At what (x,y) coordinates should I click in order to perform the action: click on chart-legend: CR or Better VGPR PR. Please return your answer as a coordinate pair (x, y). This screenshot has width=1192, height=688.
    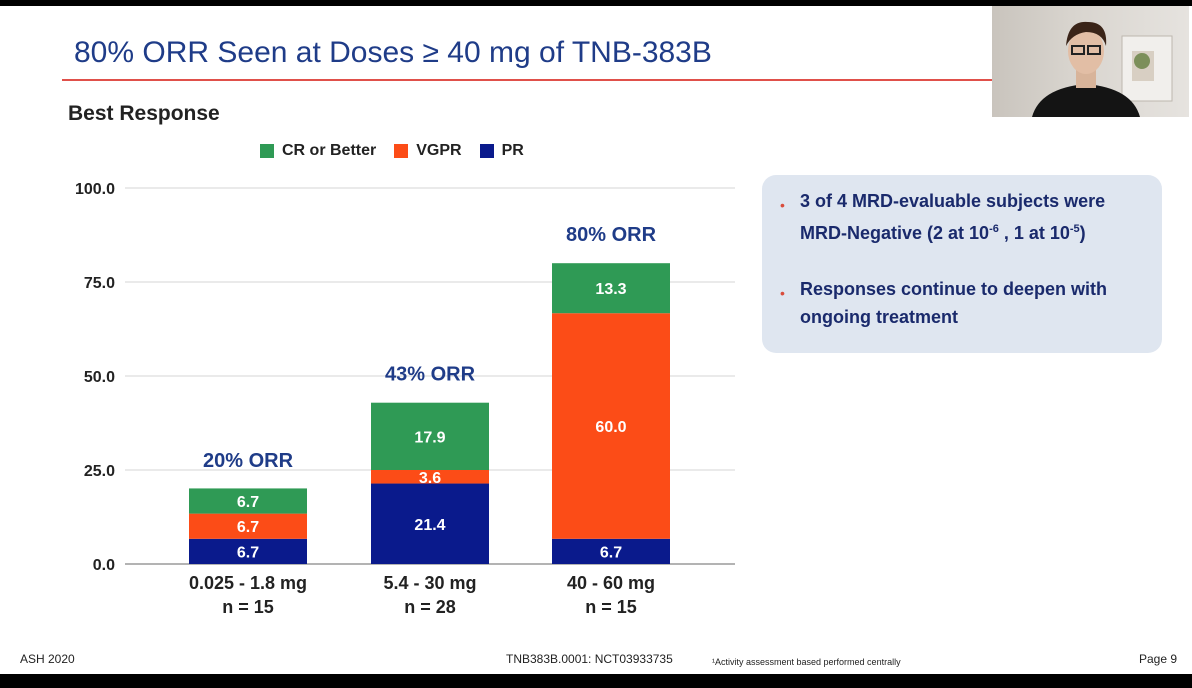
    Looking at the image, I should click on (392, 151).